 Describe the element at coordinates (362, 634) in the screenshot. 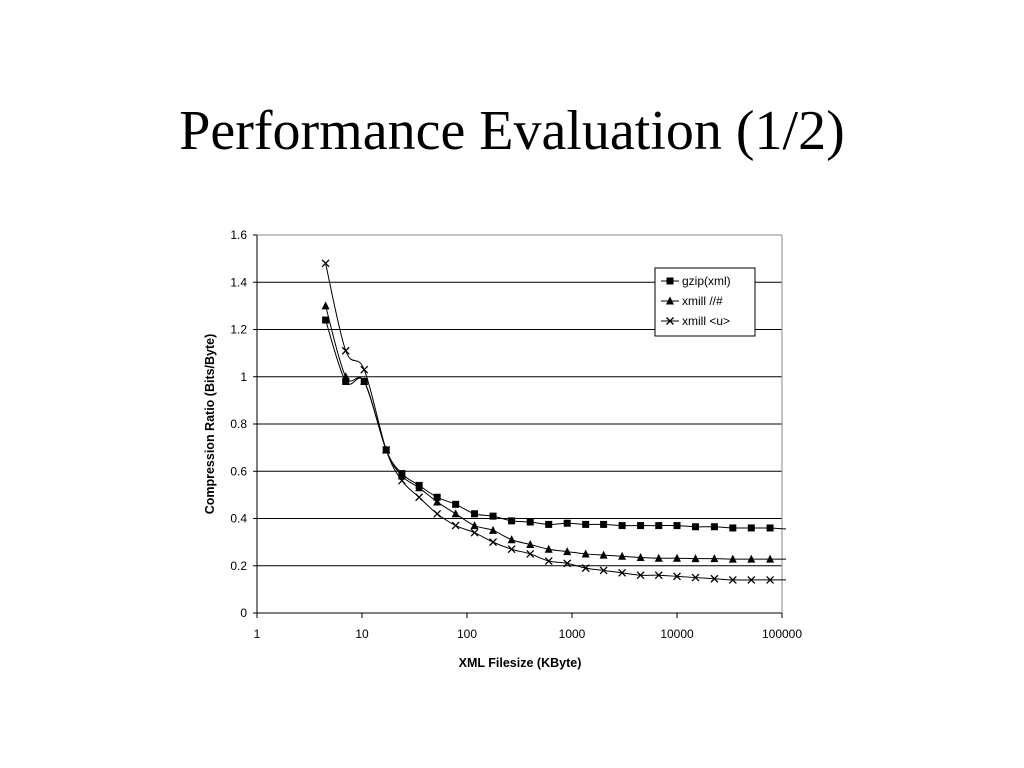

I see `x-tick-label: 10` at that location.